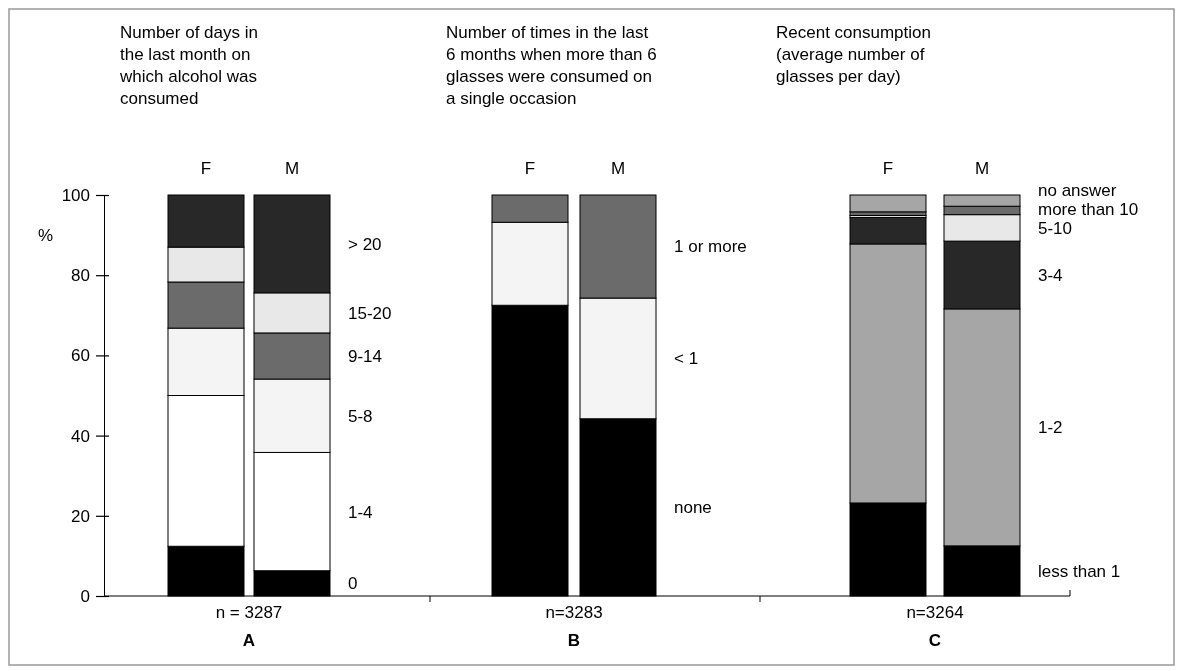  What do you see at coordinates (360, 512) in the screenshot?
I see `series-label: 1-4` at bounding box center [360, 512].